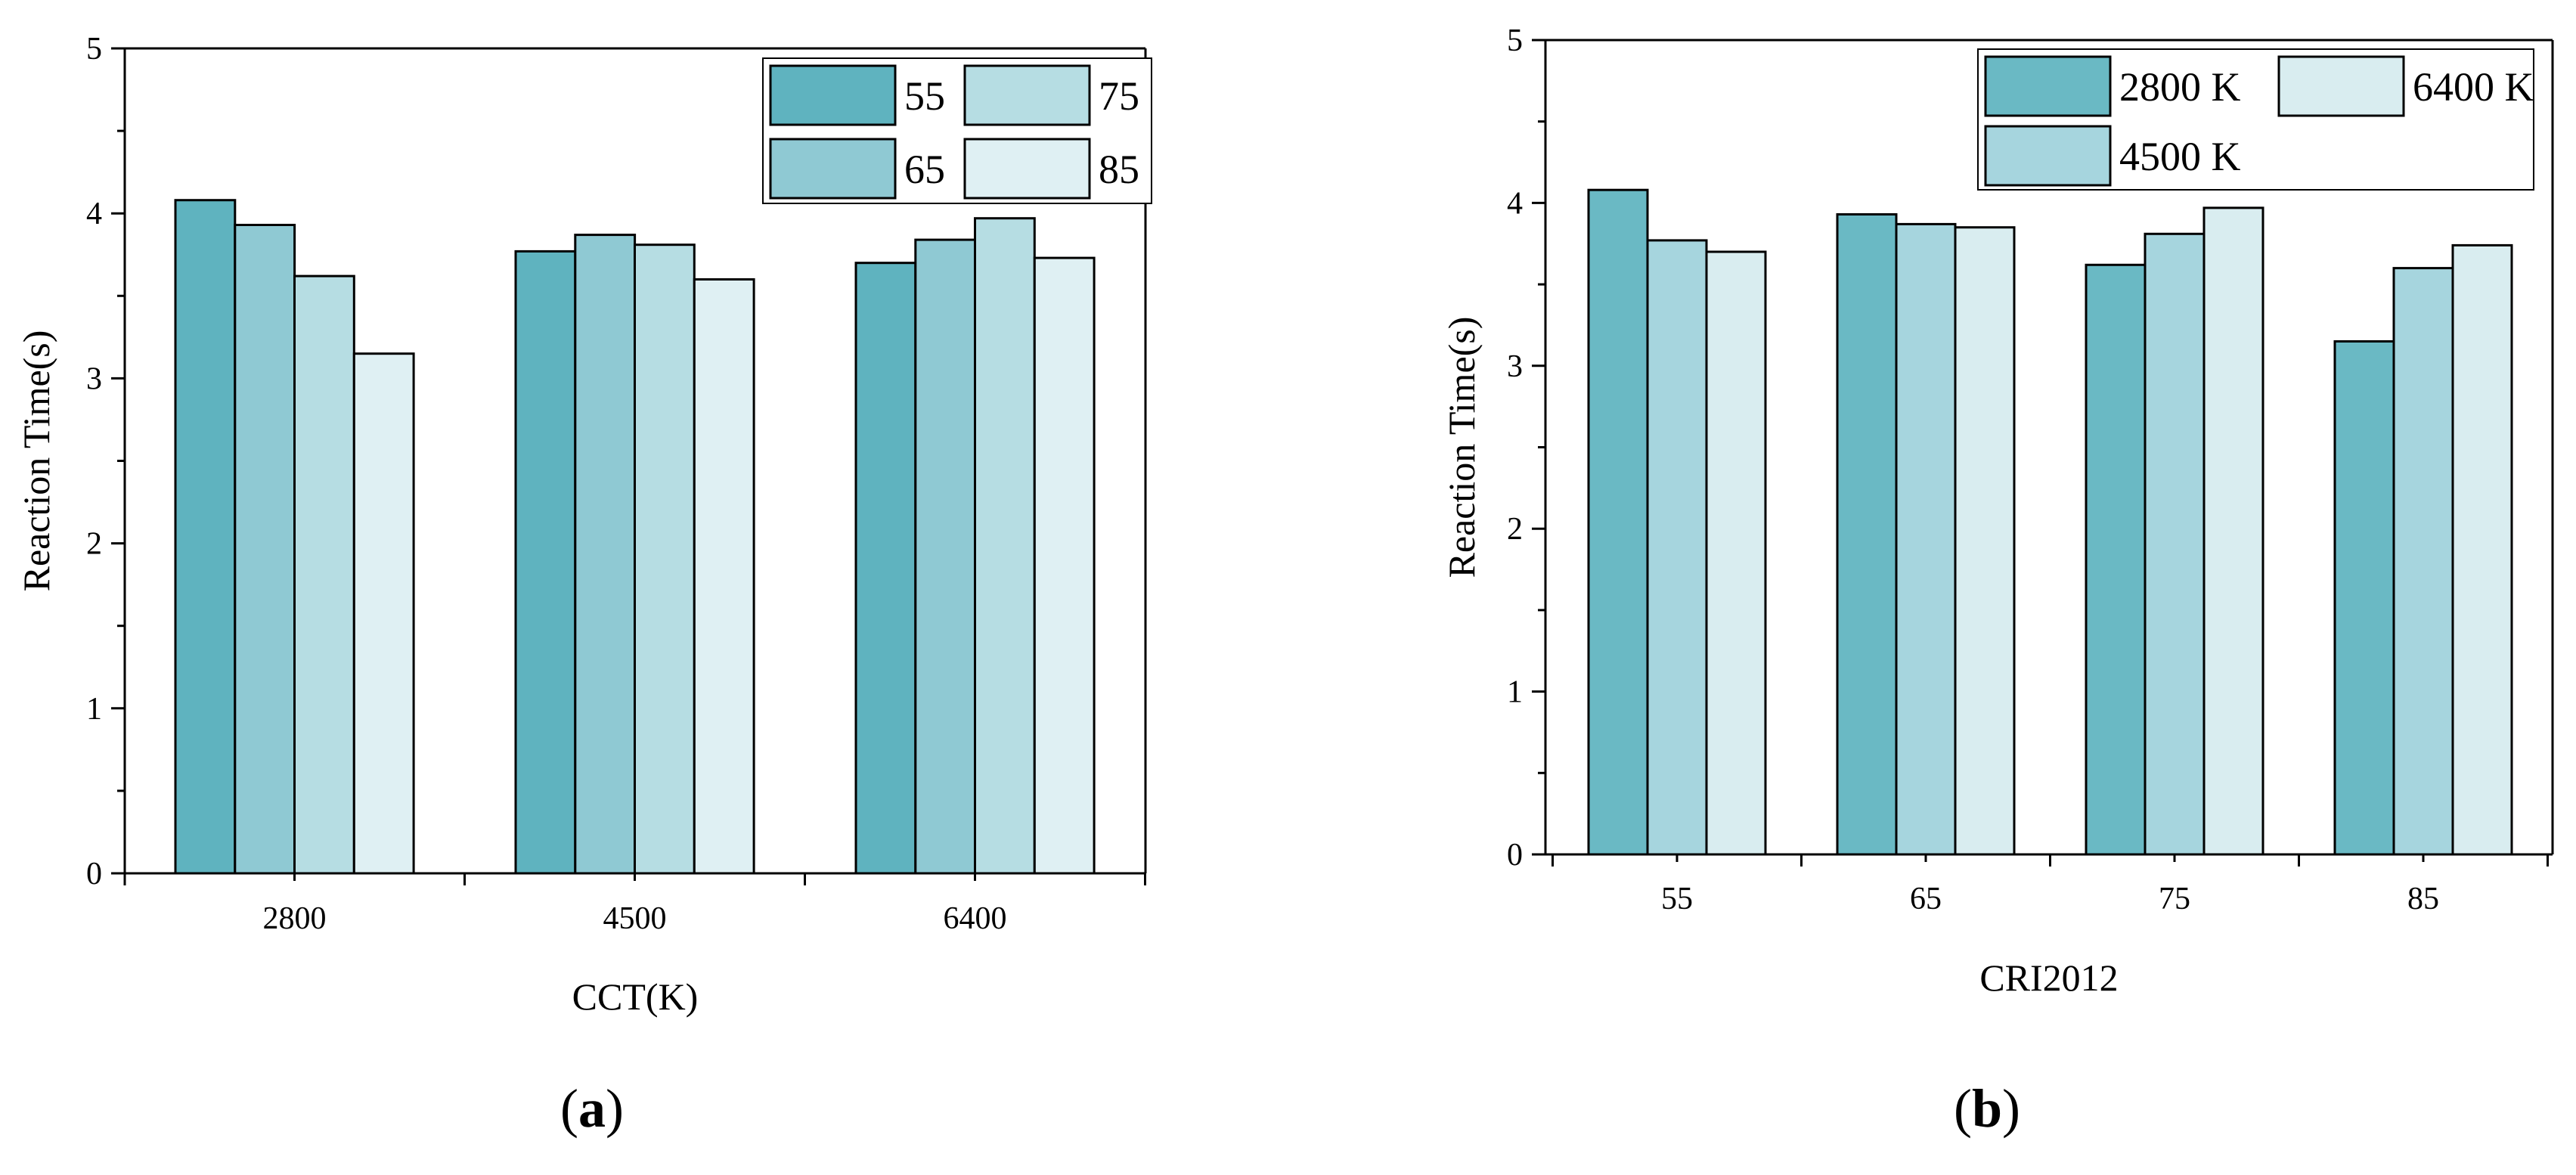 Image resolution: width=2576 pixels, height=1175 pixels. I want to click on legend-label: 75, so click(1119, 96).